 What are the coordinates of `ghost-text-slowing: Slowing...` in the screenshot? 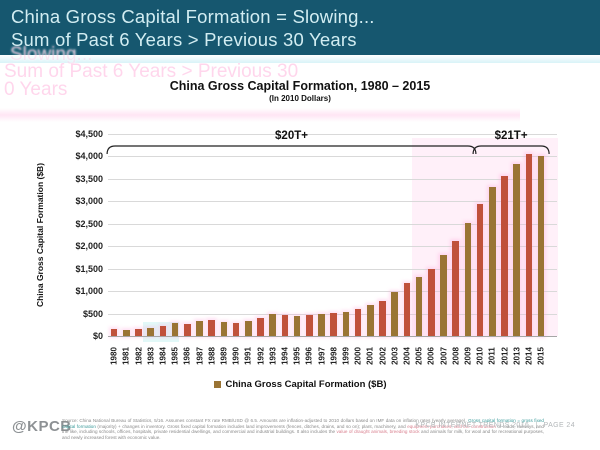 It's located at (51, 54).